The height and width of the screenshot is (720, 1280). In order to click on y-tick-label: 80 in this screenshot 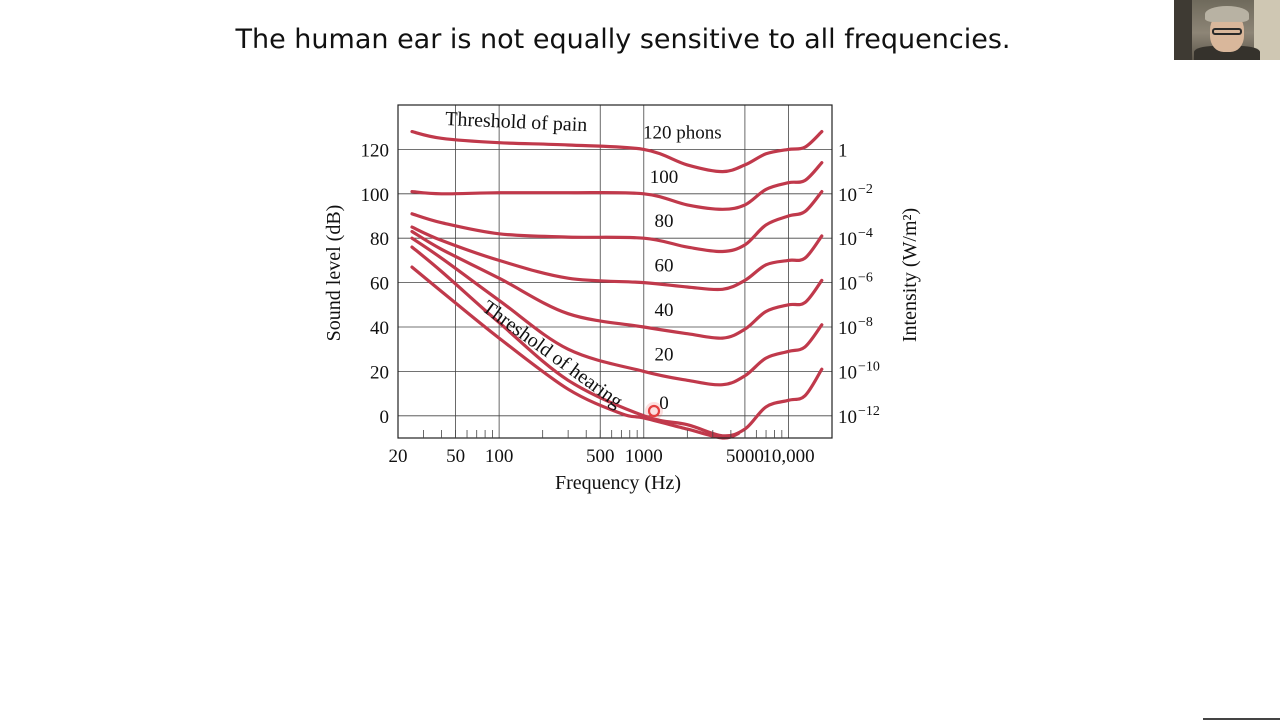, I will do `click(379, 239)`.